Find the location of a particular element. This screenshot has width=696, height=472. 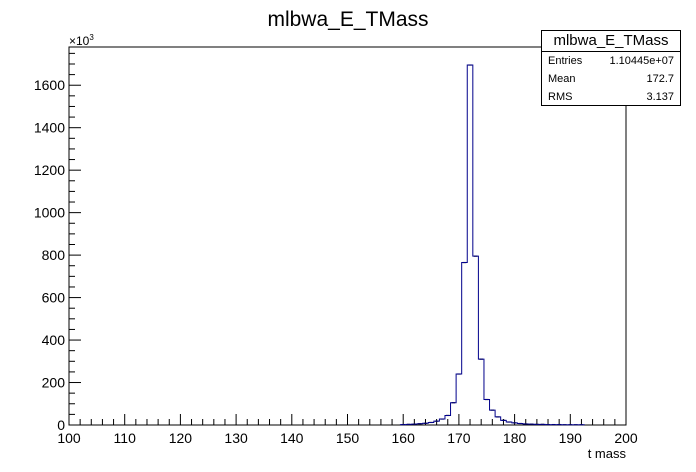

x-tick-label: 120 is located at coordinates (181, 438).